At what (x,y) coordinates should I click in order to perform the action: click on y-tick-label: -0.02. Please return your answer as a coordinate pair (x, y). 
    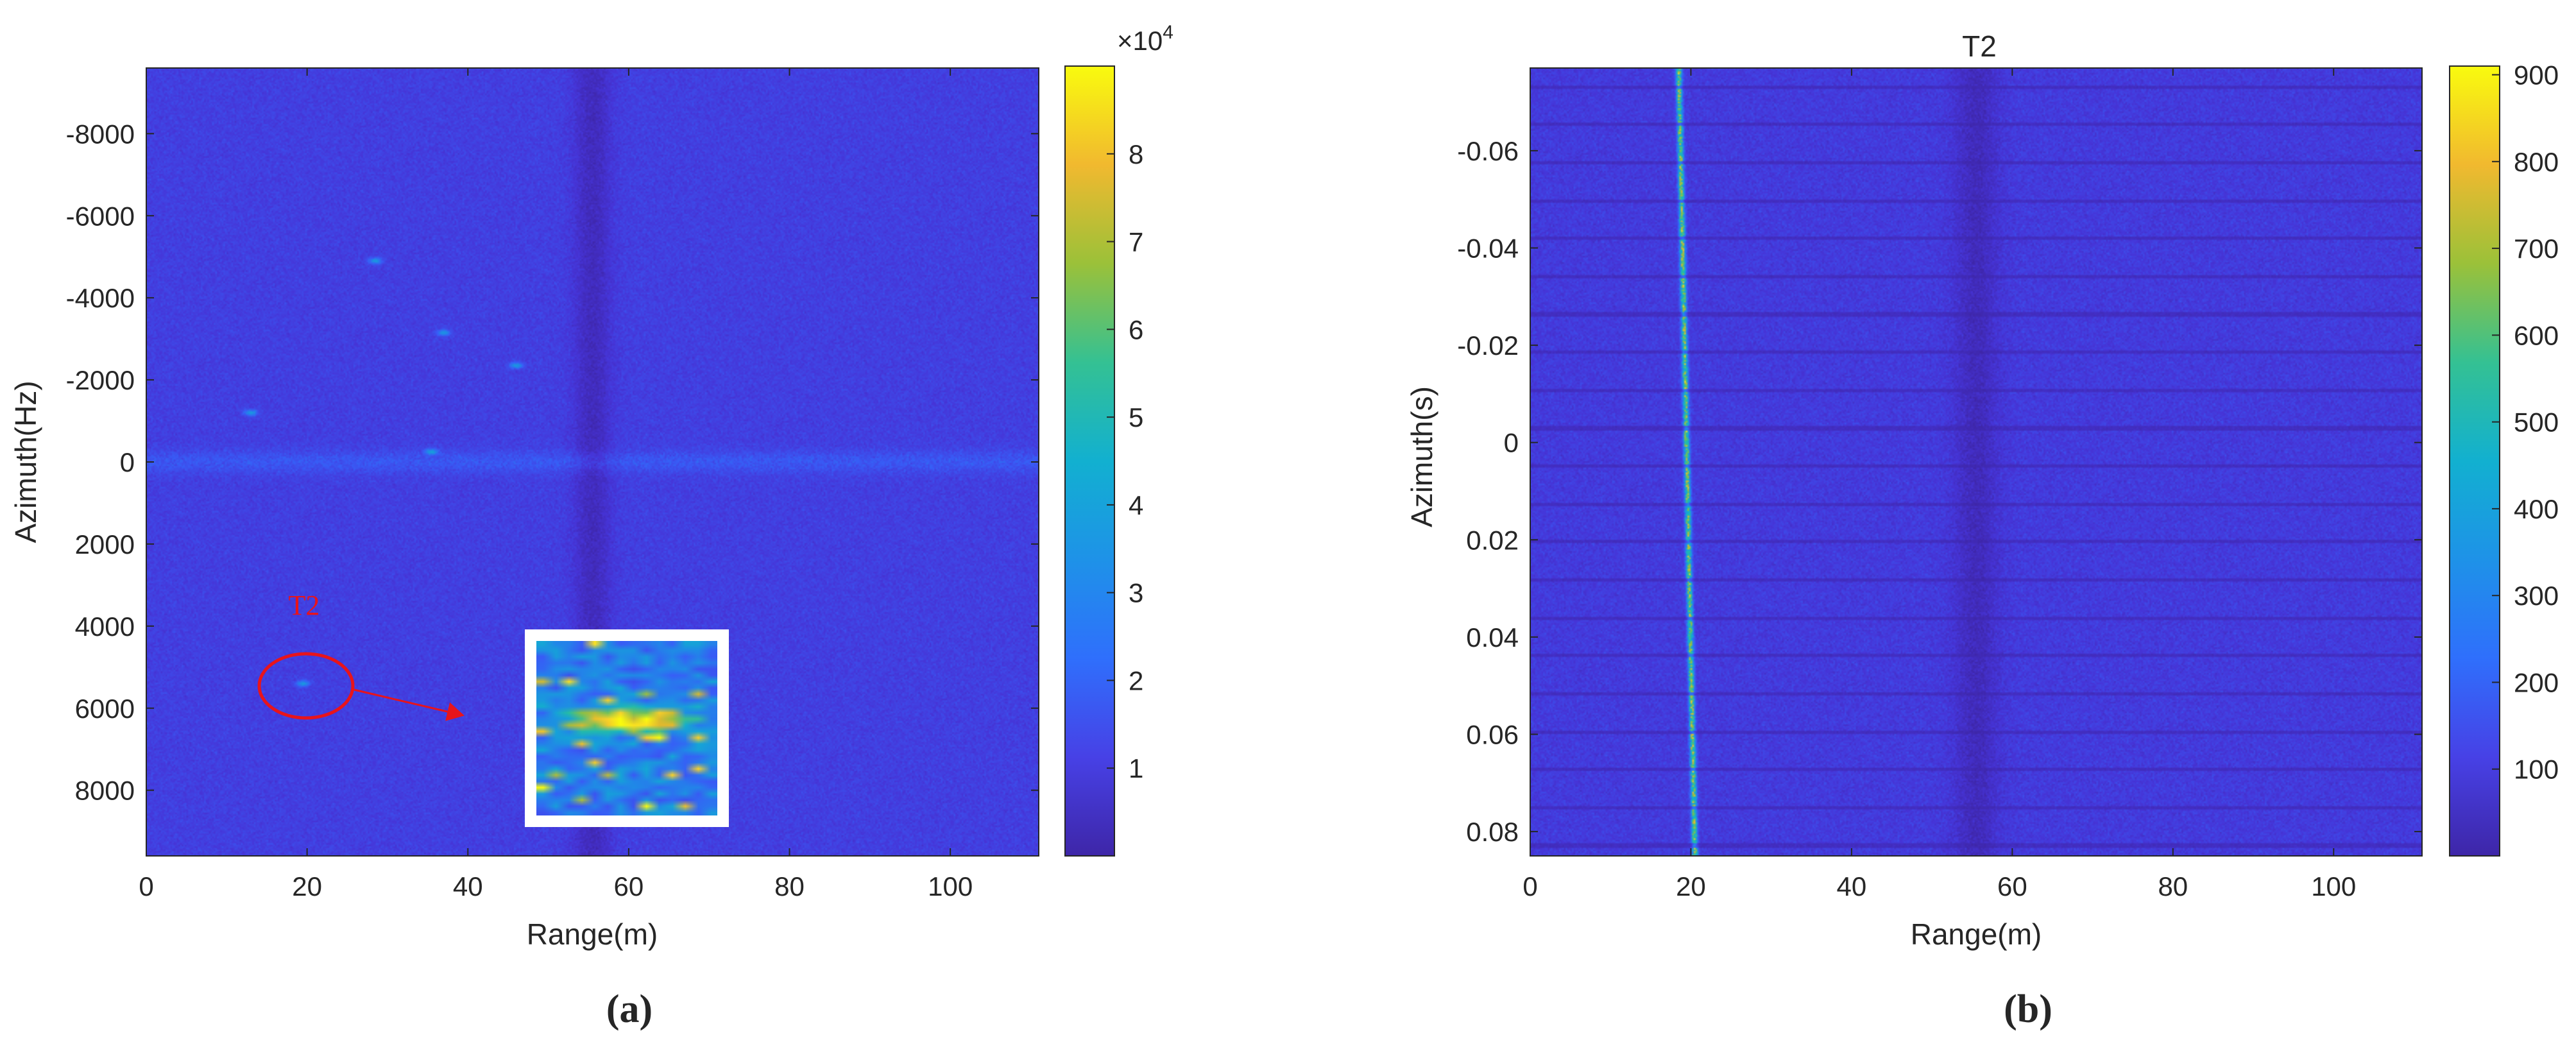
    Looking at the image, I should click on (1488, 346).